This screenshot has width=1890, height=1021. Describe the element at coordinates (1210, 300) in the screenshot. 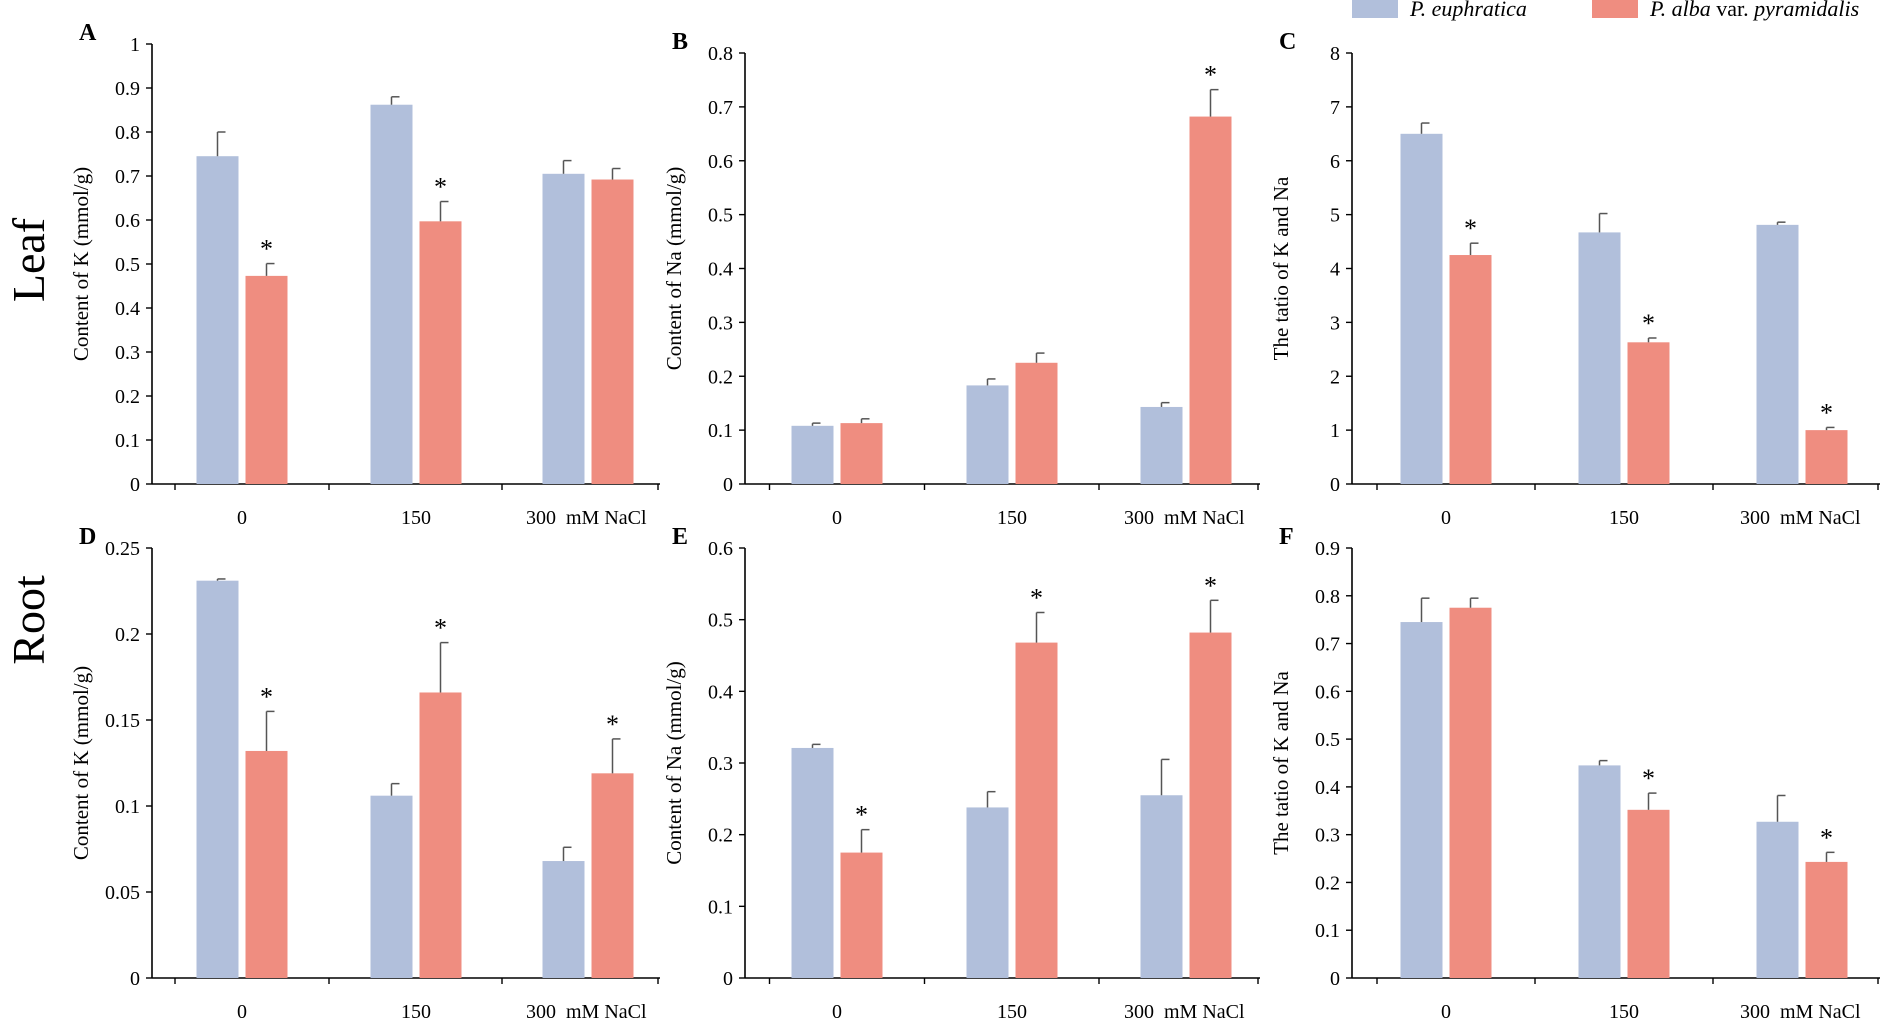

I see `bar-b-s1-c2` at that location.